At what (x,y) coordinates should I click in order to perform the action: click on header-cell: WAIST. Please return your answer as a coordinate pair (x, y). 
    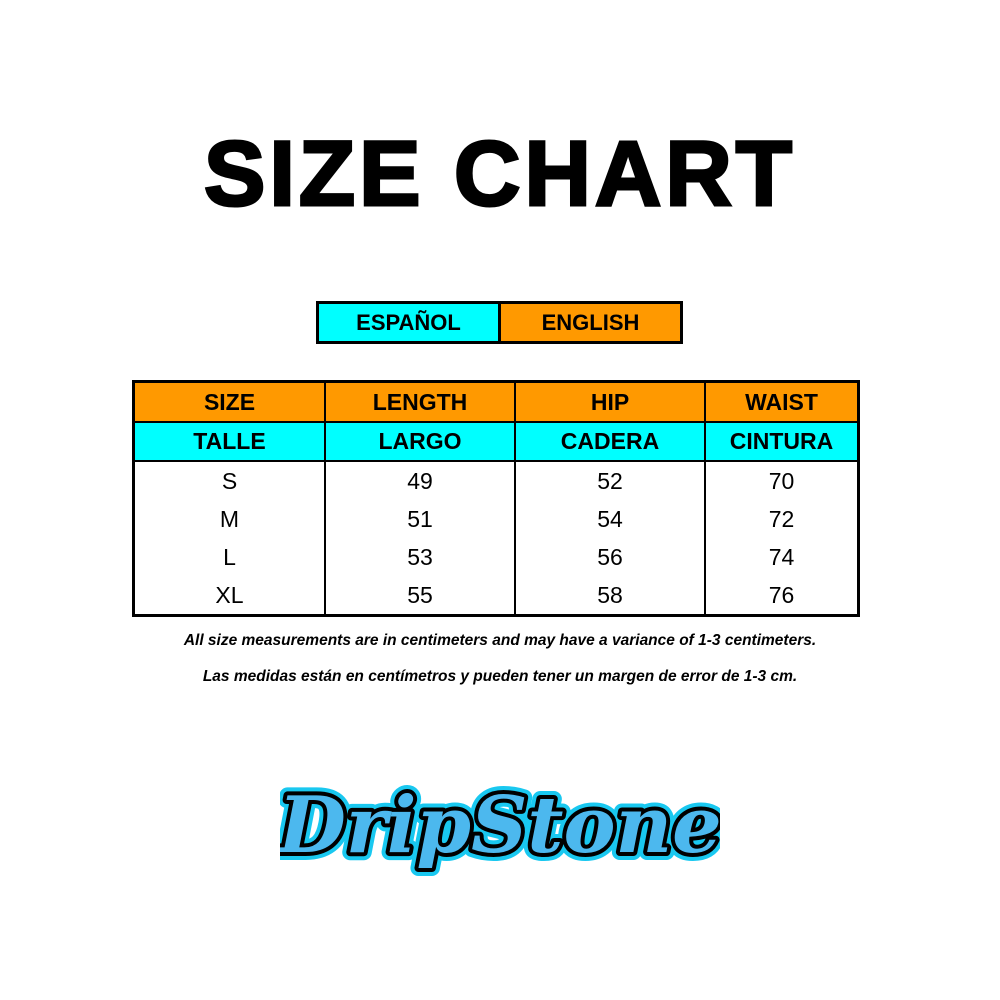
    Looking at the image, I should click on (781, 402).